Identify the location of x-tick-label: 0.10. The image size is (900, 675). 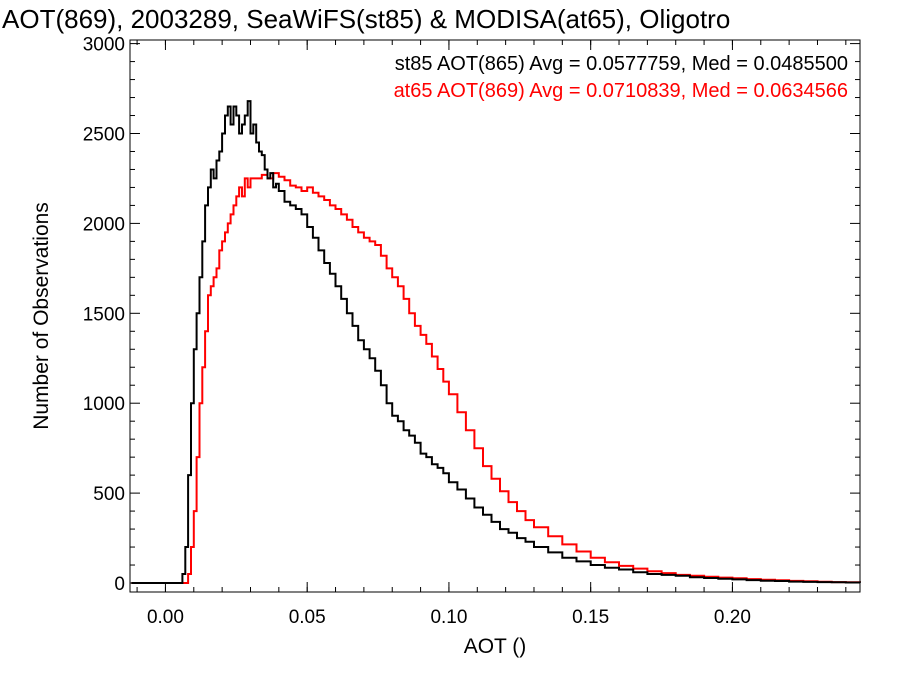
(448, 617).